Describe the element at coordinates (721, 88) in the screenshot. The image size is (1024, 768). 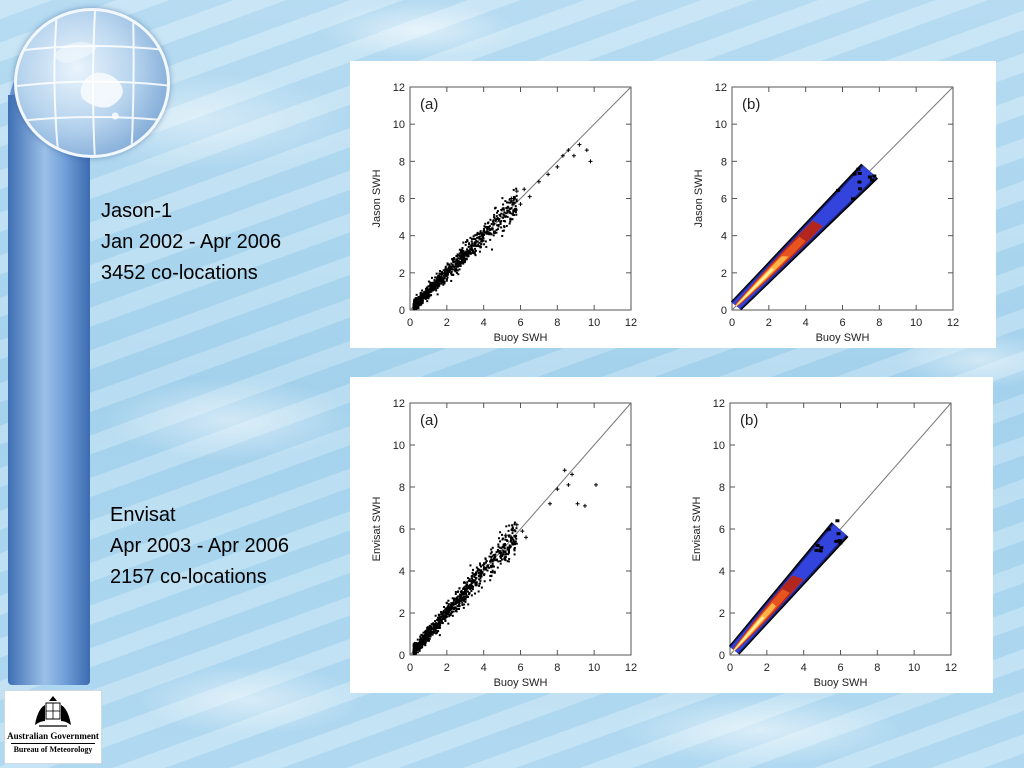
I see `y-tick-label: 12` at that location.